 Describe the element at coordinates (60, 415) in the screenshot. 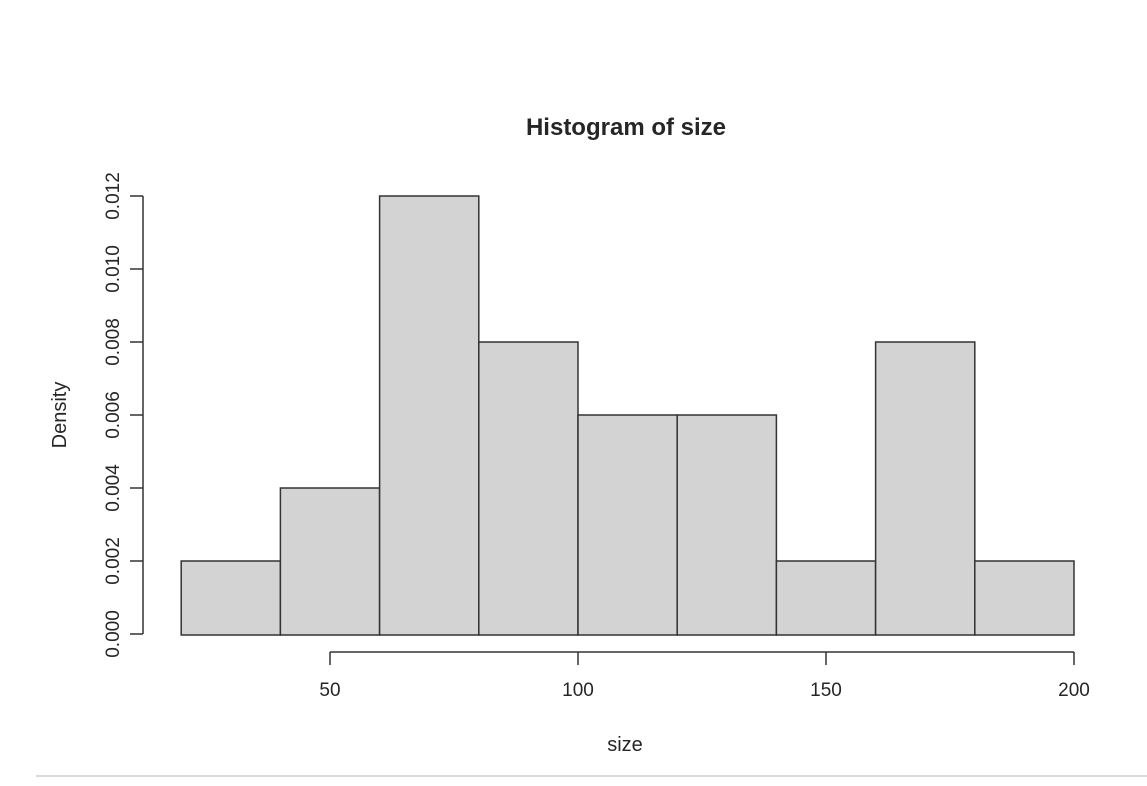

I see `y-axis-label: Density` at that location.